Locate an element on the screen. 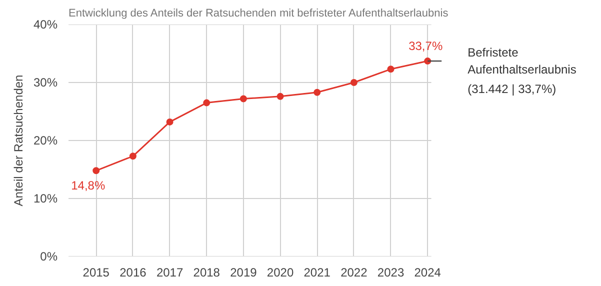  x-tick-label: 2020 is located at coordinates (280, 273).